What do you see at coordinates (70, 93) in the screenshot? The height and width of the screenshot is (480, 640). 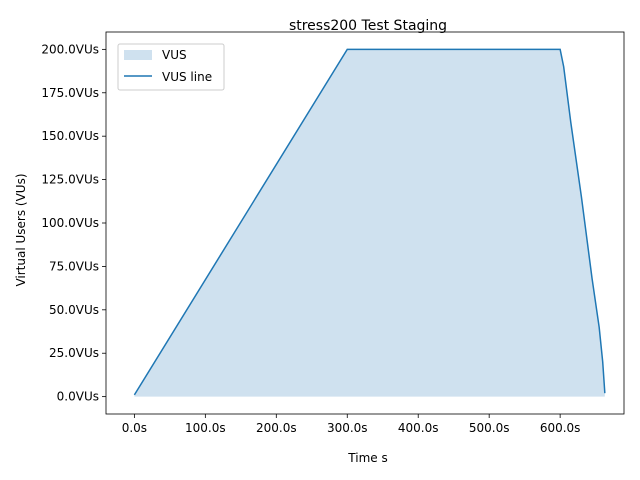 I see `y-tick-label: 175.0VUs` at bounding box center [70, 93].